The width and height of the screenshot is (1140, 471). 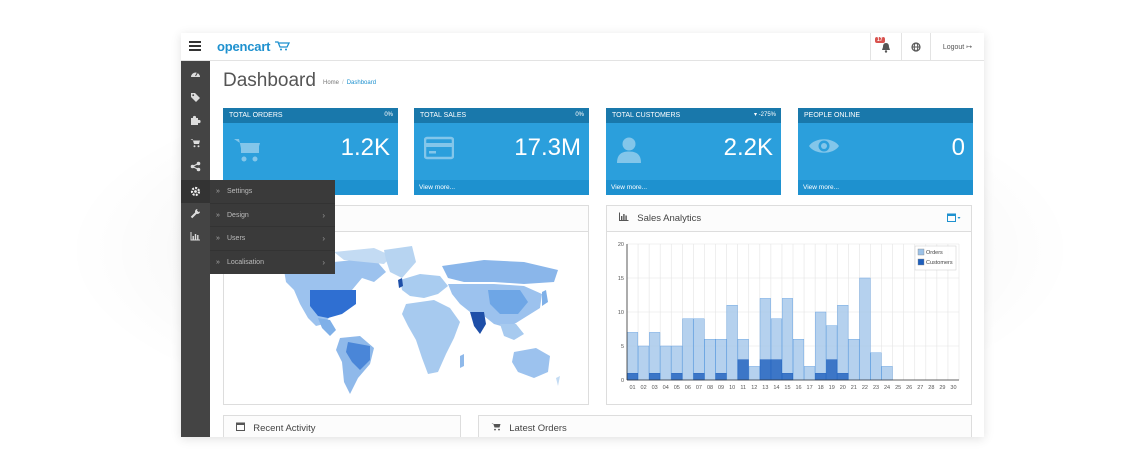 I want to click on map-russia, so click(x=500, y=272).